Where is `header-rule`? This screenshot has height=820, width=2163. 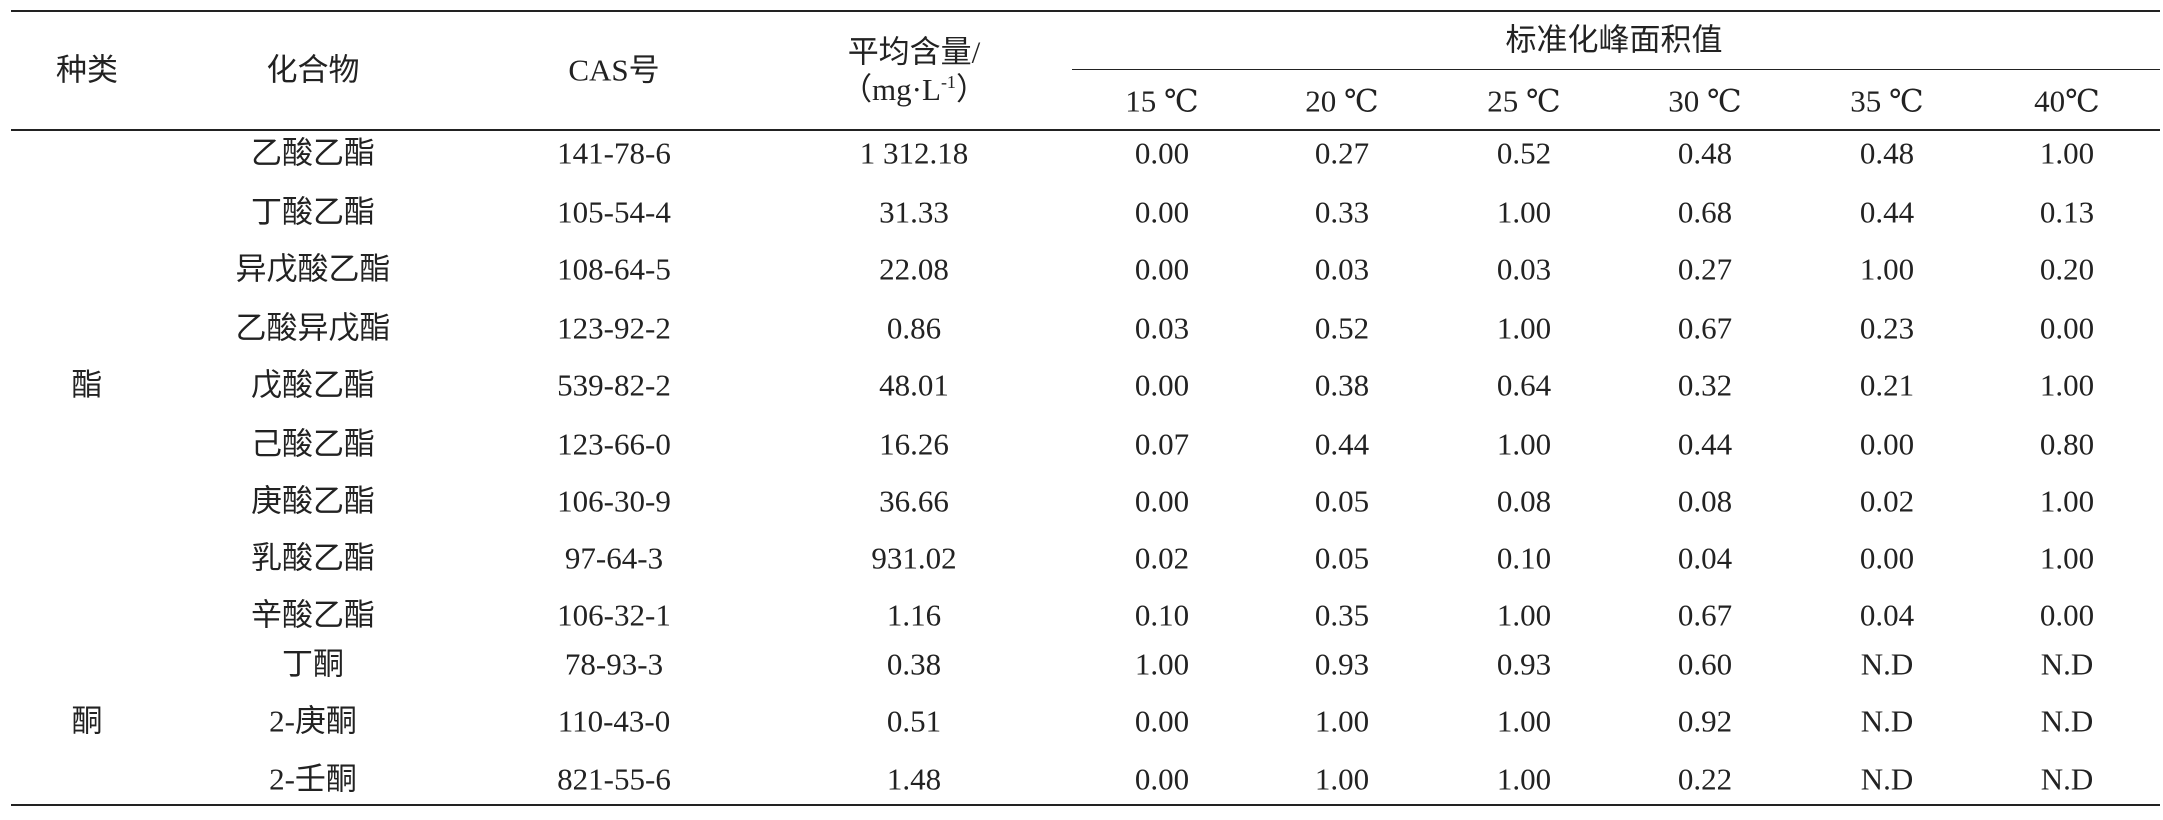 header-rule is located at coordinates (1085, 130).